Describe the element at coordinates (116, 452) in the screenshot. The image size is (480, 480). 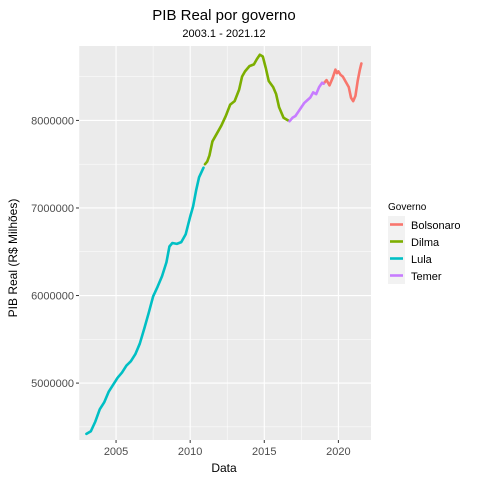
I see `x-tick-label: 2005` at that location.